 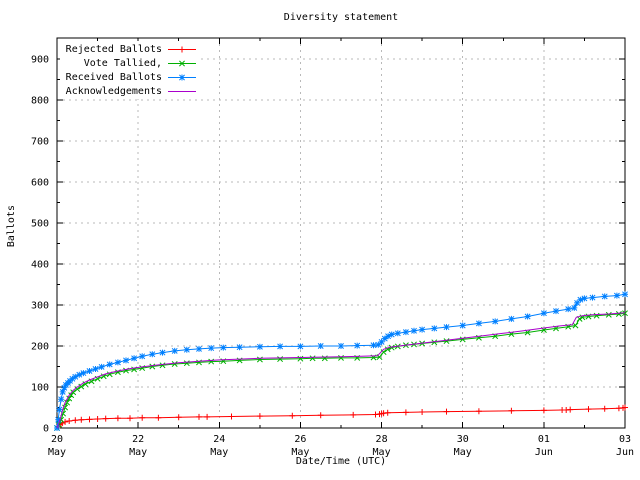 What do you see at coordinates (46, 429) in the screenshot?
I see `y-tick-label: 0` at bounding box center [46, 429].